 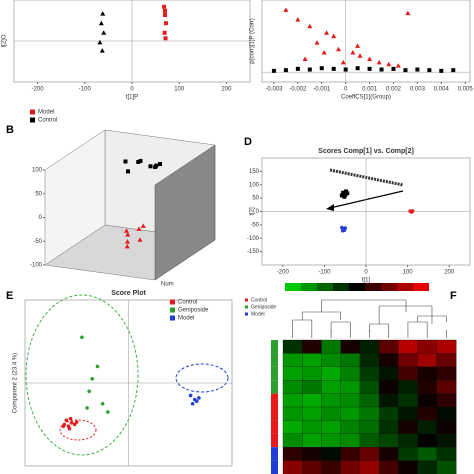 What do you see at coordinates (37, 171) in the screenshot?
I see `z-tick-label: 100` at bounding box center [37, 171].